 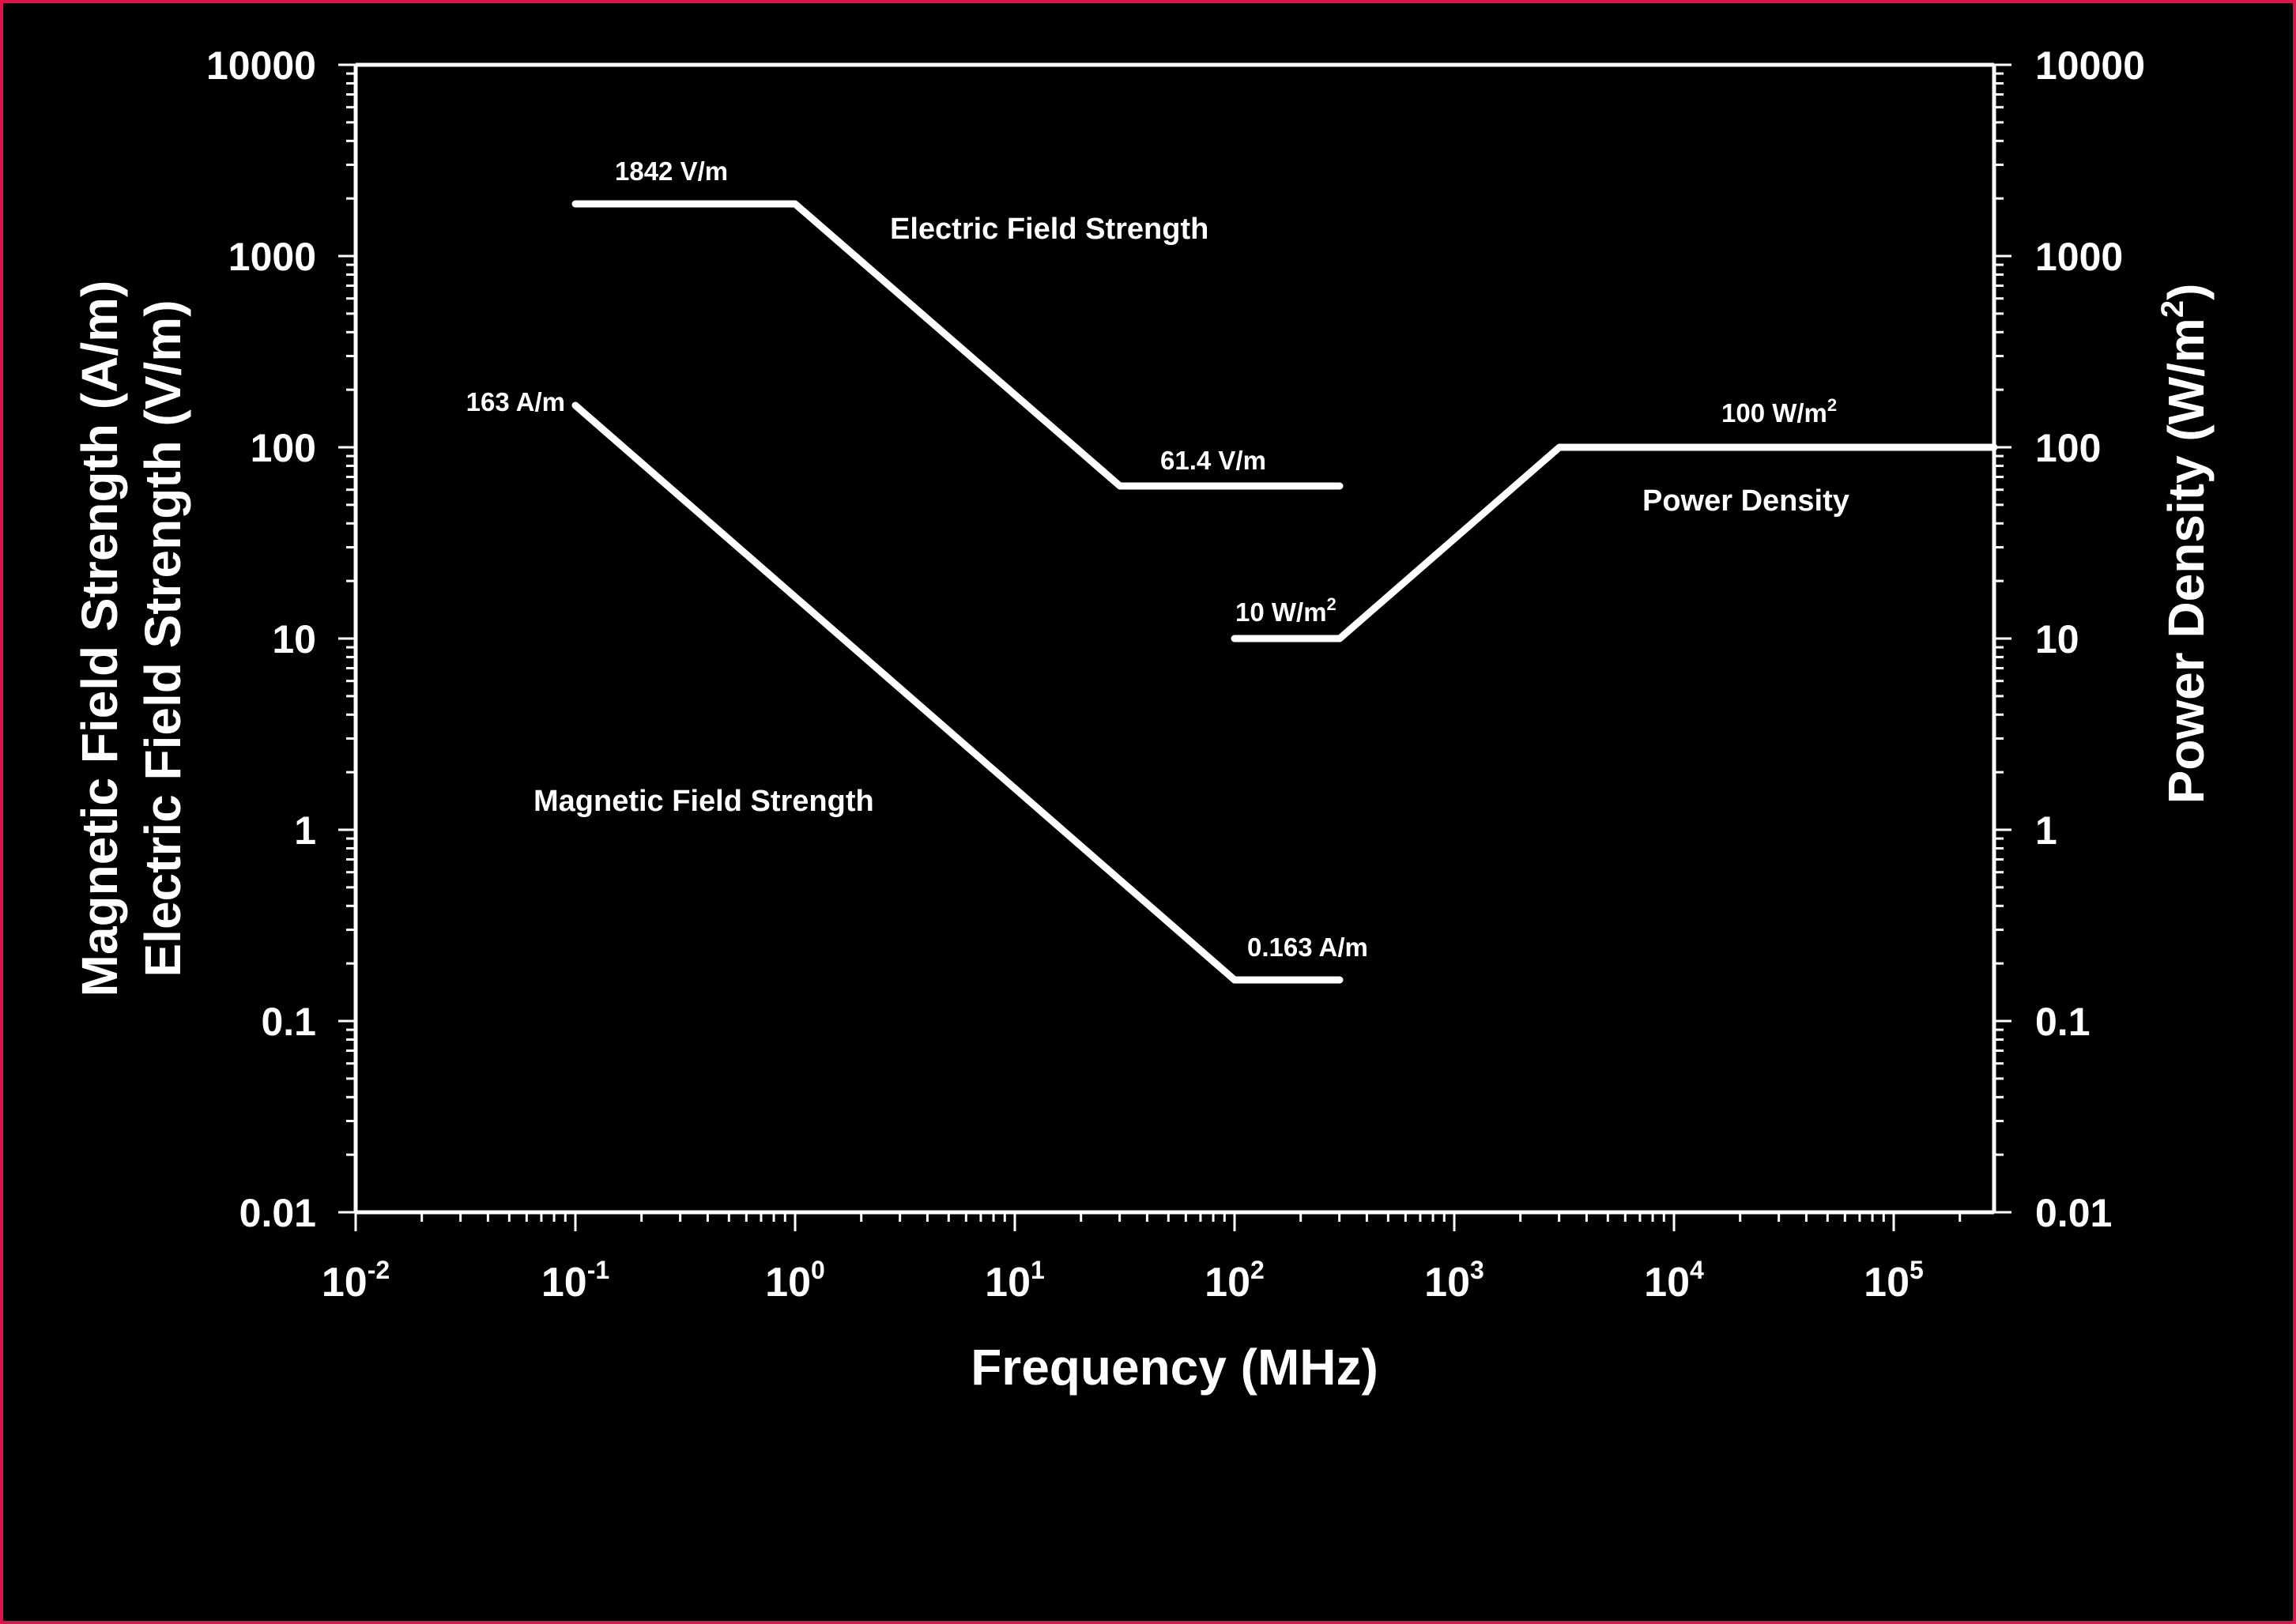 What do you see at coordinates (305, 831) in the screenshot?
I see `y-tick-label-left: 1` at bounding box center [305, 831].